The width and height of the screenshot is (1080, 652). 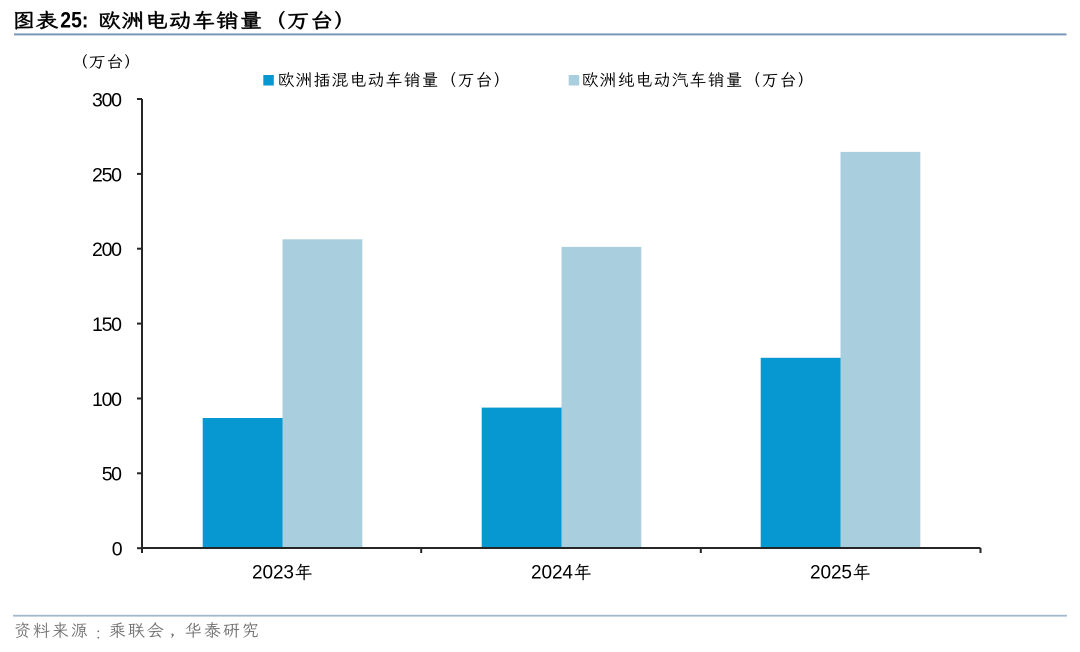 I want to click on svg-text: 50, so click(x=112, y=475).